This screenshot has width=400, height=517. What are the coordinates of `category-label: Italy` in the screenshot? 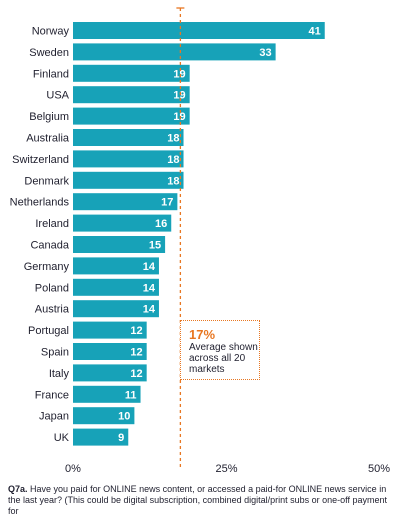 It's located at (59, 374).